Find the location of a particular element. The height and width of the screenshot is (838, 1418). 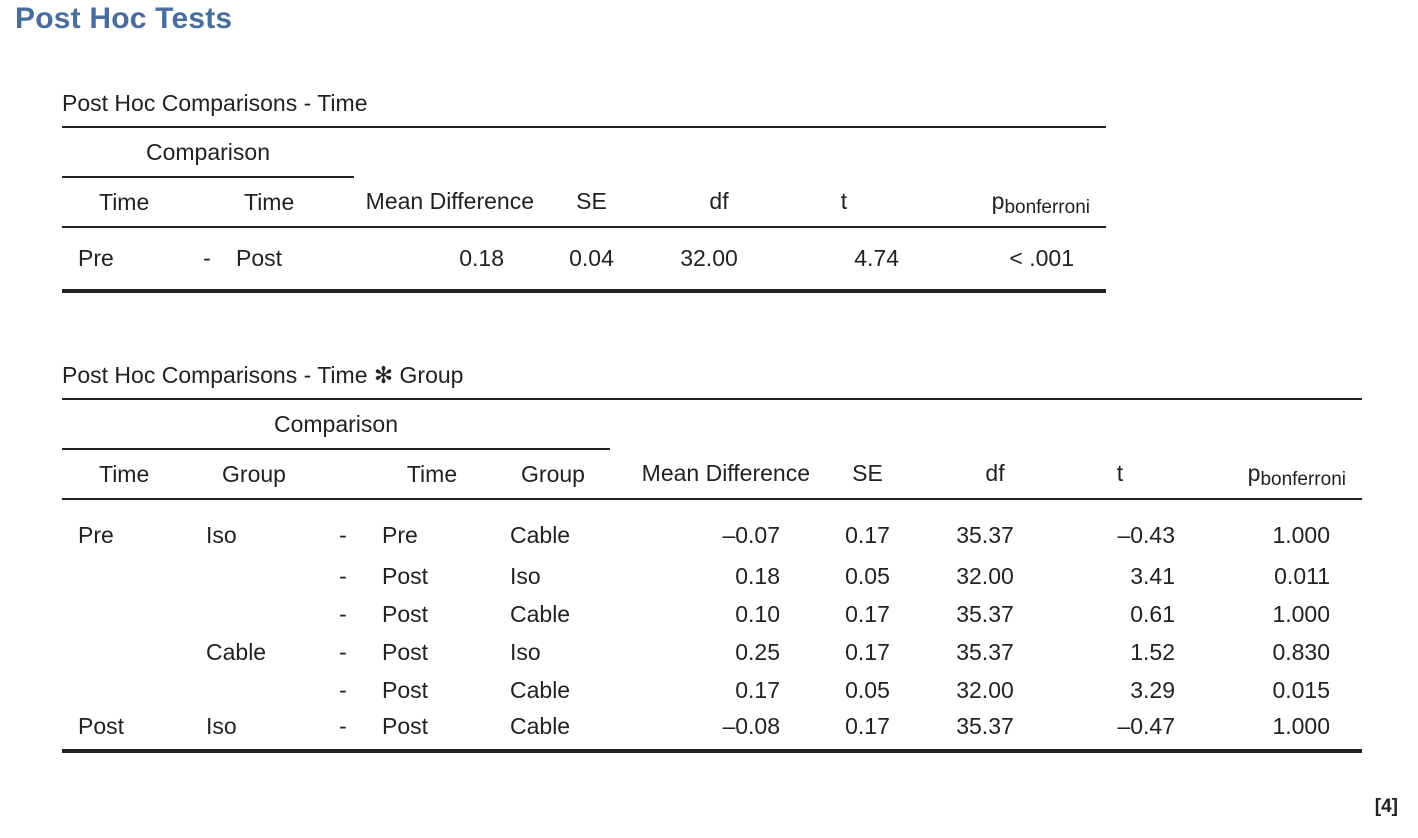

table-row: - Post Cable 0.10 0.17 35.37 0.61 1.000 is located at coordinates (712, 614).